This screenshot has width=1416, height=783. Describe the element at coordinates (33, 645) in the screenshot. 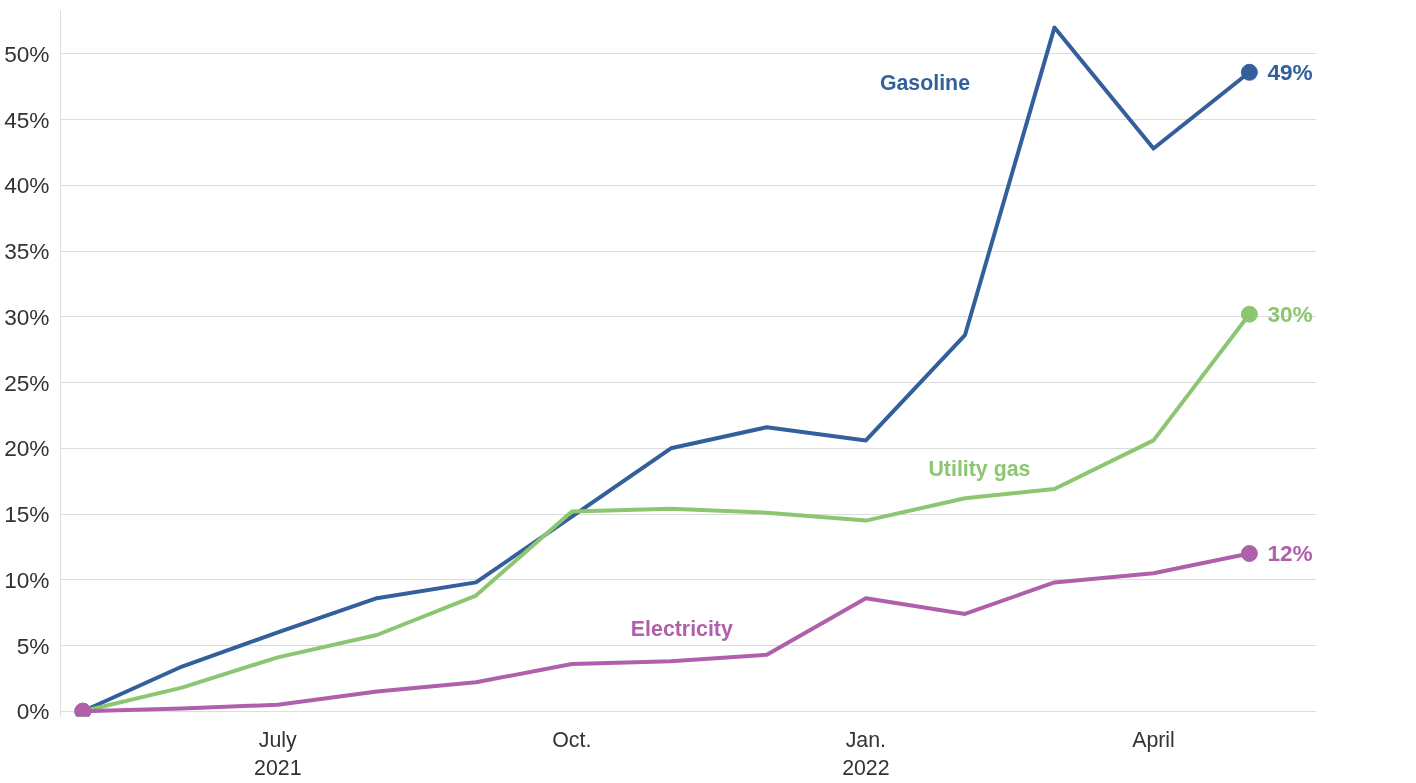

I see `y-tick-label: 5%` at that location.